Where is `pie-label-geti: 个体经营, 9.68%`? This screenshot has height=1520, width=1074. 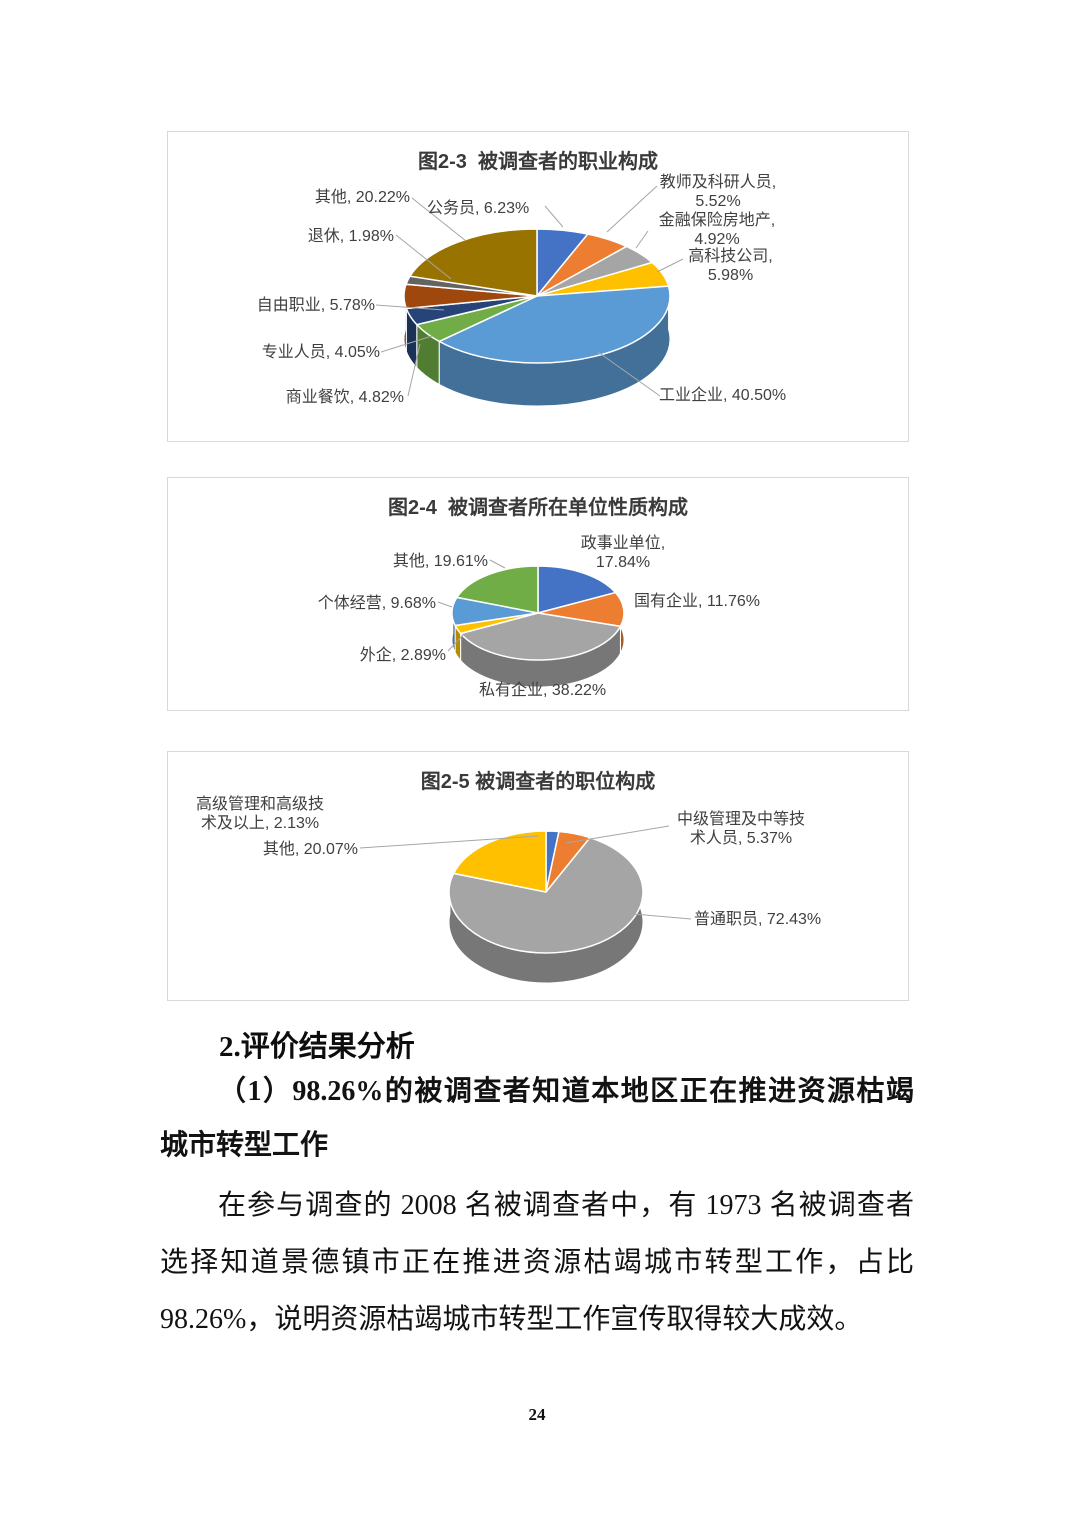 pie-label-geti: 个体经营, 9.68% is located at coordinates (376, 603).